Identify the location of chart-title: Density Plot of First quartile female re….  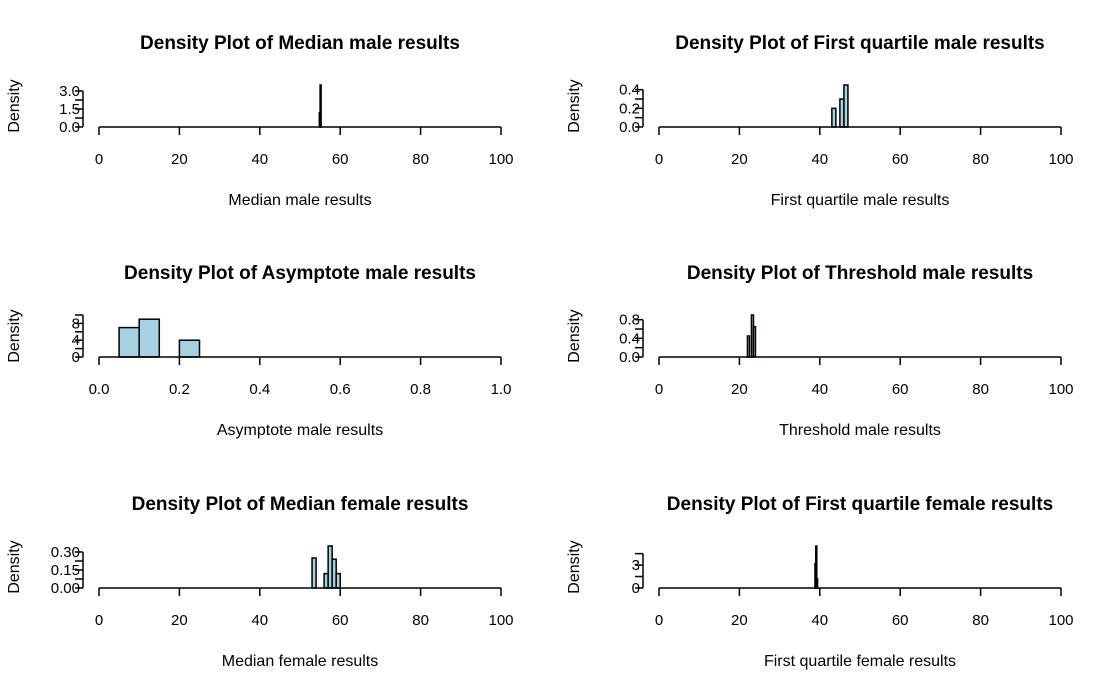
(860, 504).